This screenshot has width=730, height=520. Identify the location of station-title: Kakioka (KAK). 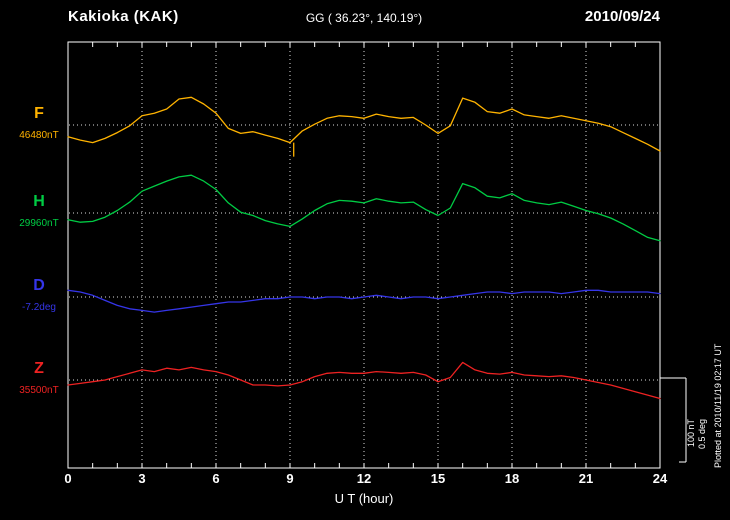
(123, 16).